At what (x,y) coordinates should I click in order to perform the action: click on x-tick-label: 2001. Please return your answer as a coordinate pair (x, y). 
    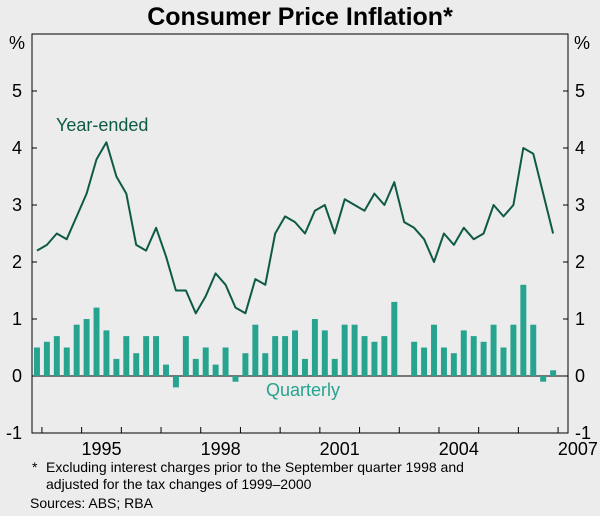
    Looking at the image, I should click on (340, 449).